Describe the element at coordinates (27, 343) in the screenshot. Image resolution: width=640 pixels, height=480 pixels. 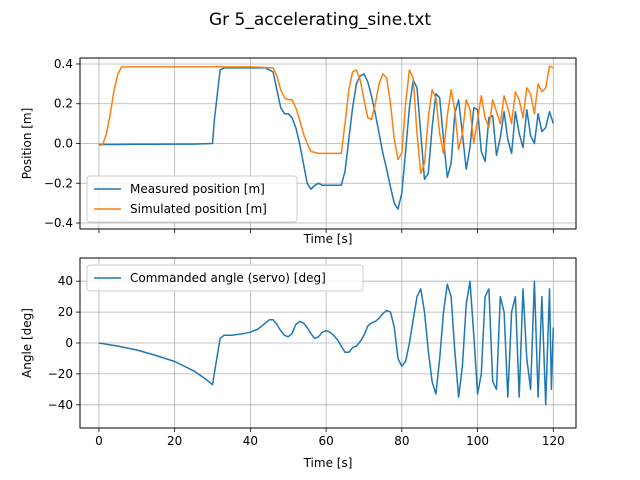
I see `angle-y-axis-label: Angle [deg]` at that location.